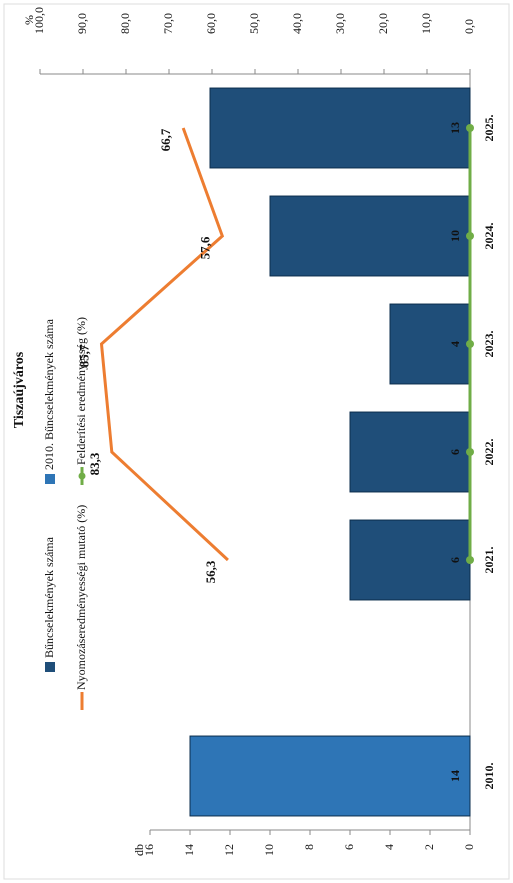 This screenshot has width=513, height=883. I want to click on y-tick-label: 6, so click(349, 847).